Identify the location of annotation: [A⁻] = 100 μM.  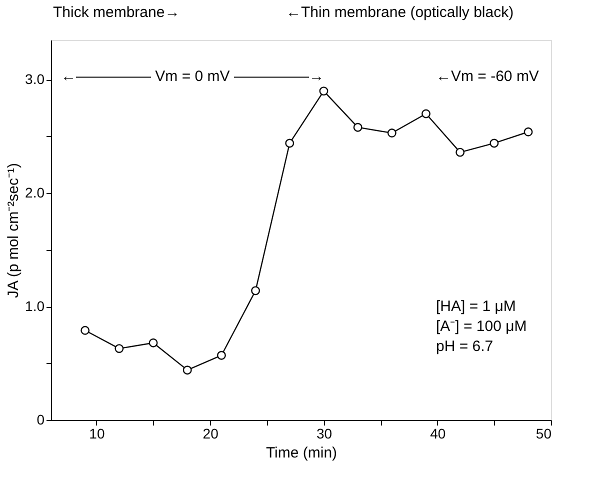
(481, 326).